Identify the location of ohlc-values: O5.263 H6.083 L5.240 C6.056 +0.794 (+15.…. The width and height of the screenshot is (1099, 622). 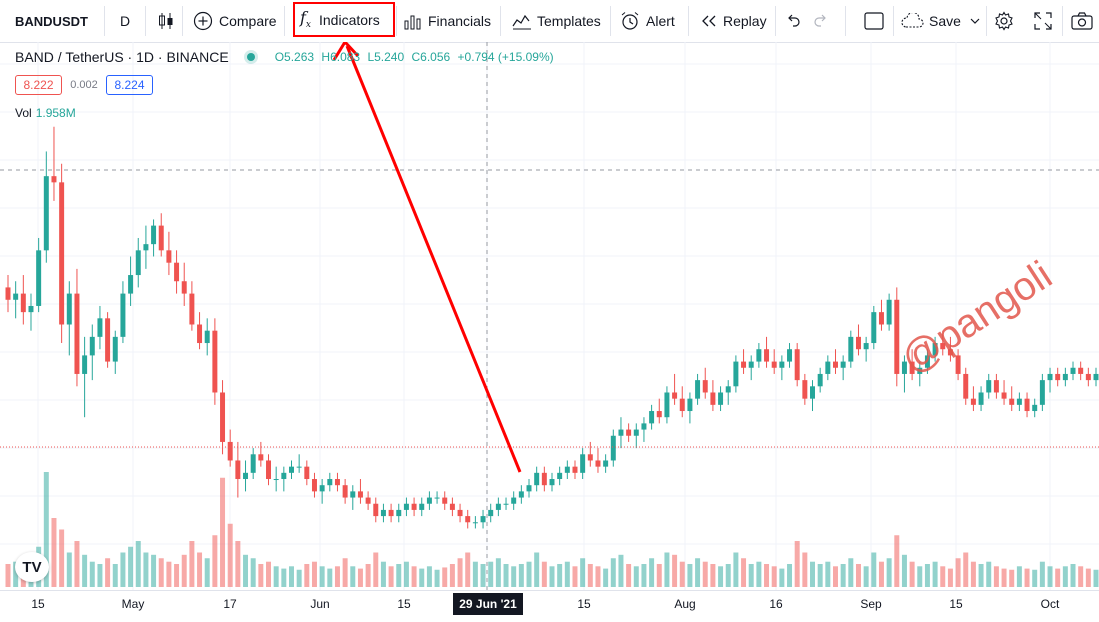
(416, 57).